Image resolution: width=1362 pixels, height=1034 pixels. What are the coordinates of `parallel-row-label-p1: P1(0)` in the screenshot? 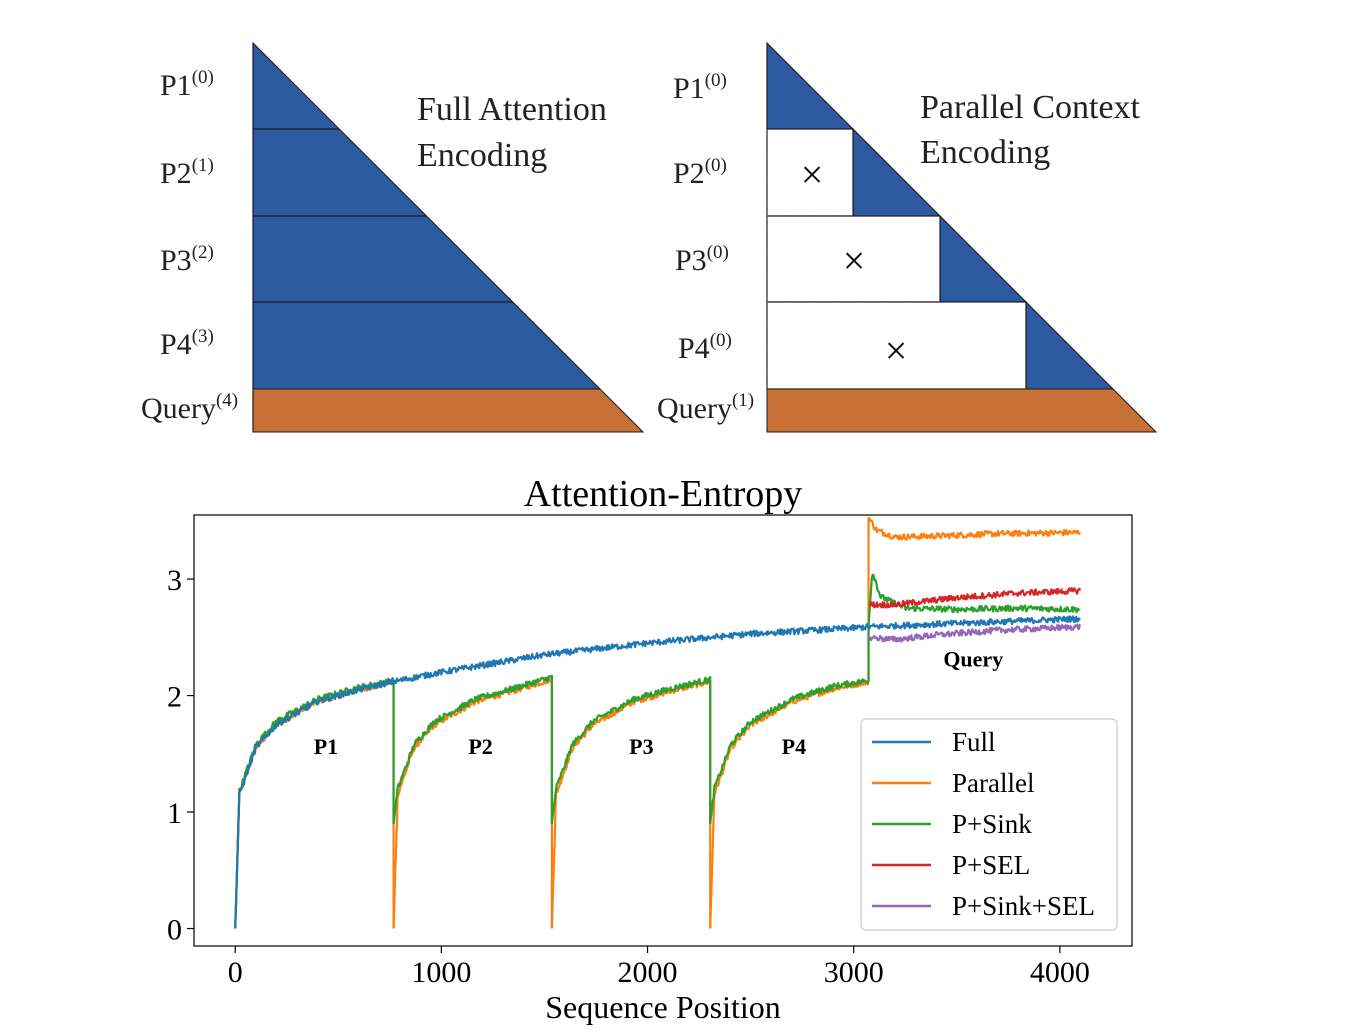 It's located at (700, 87).